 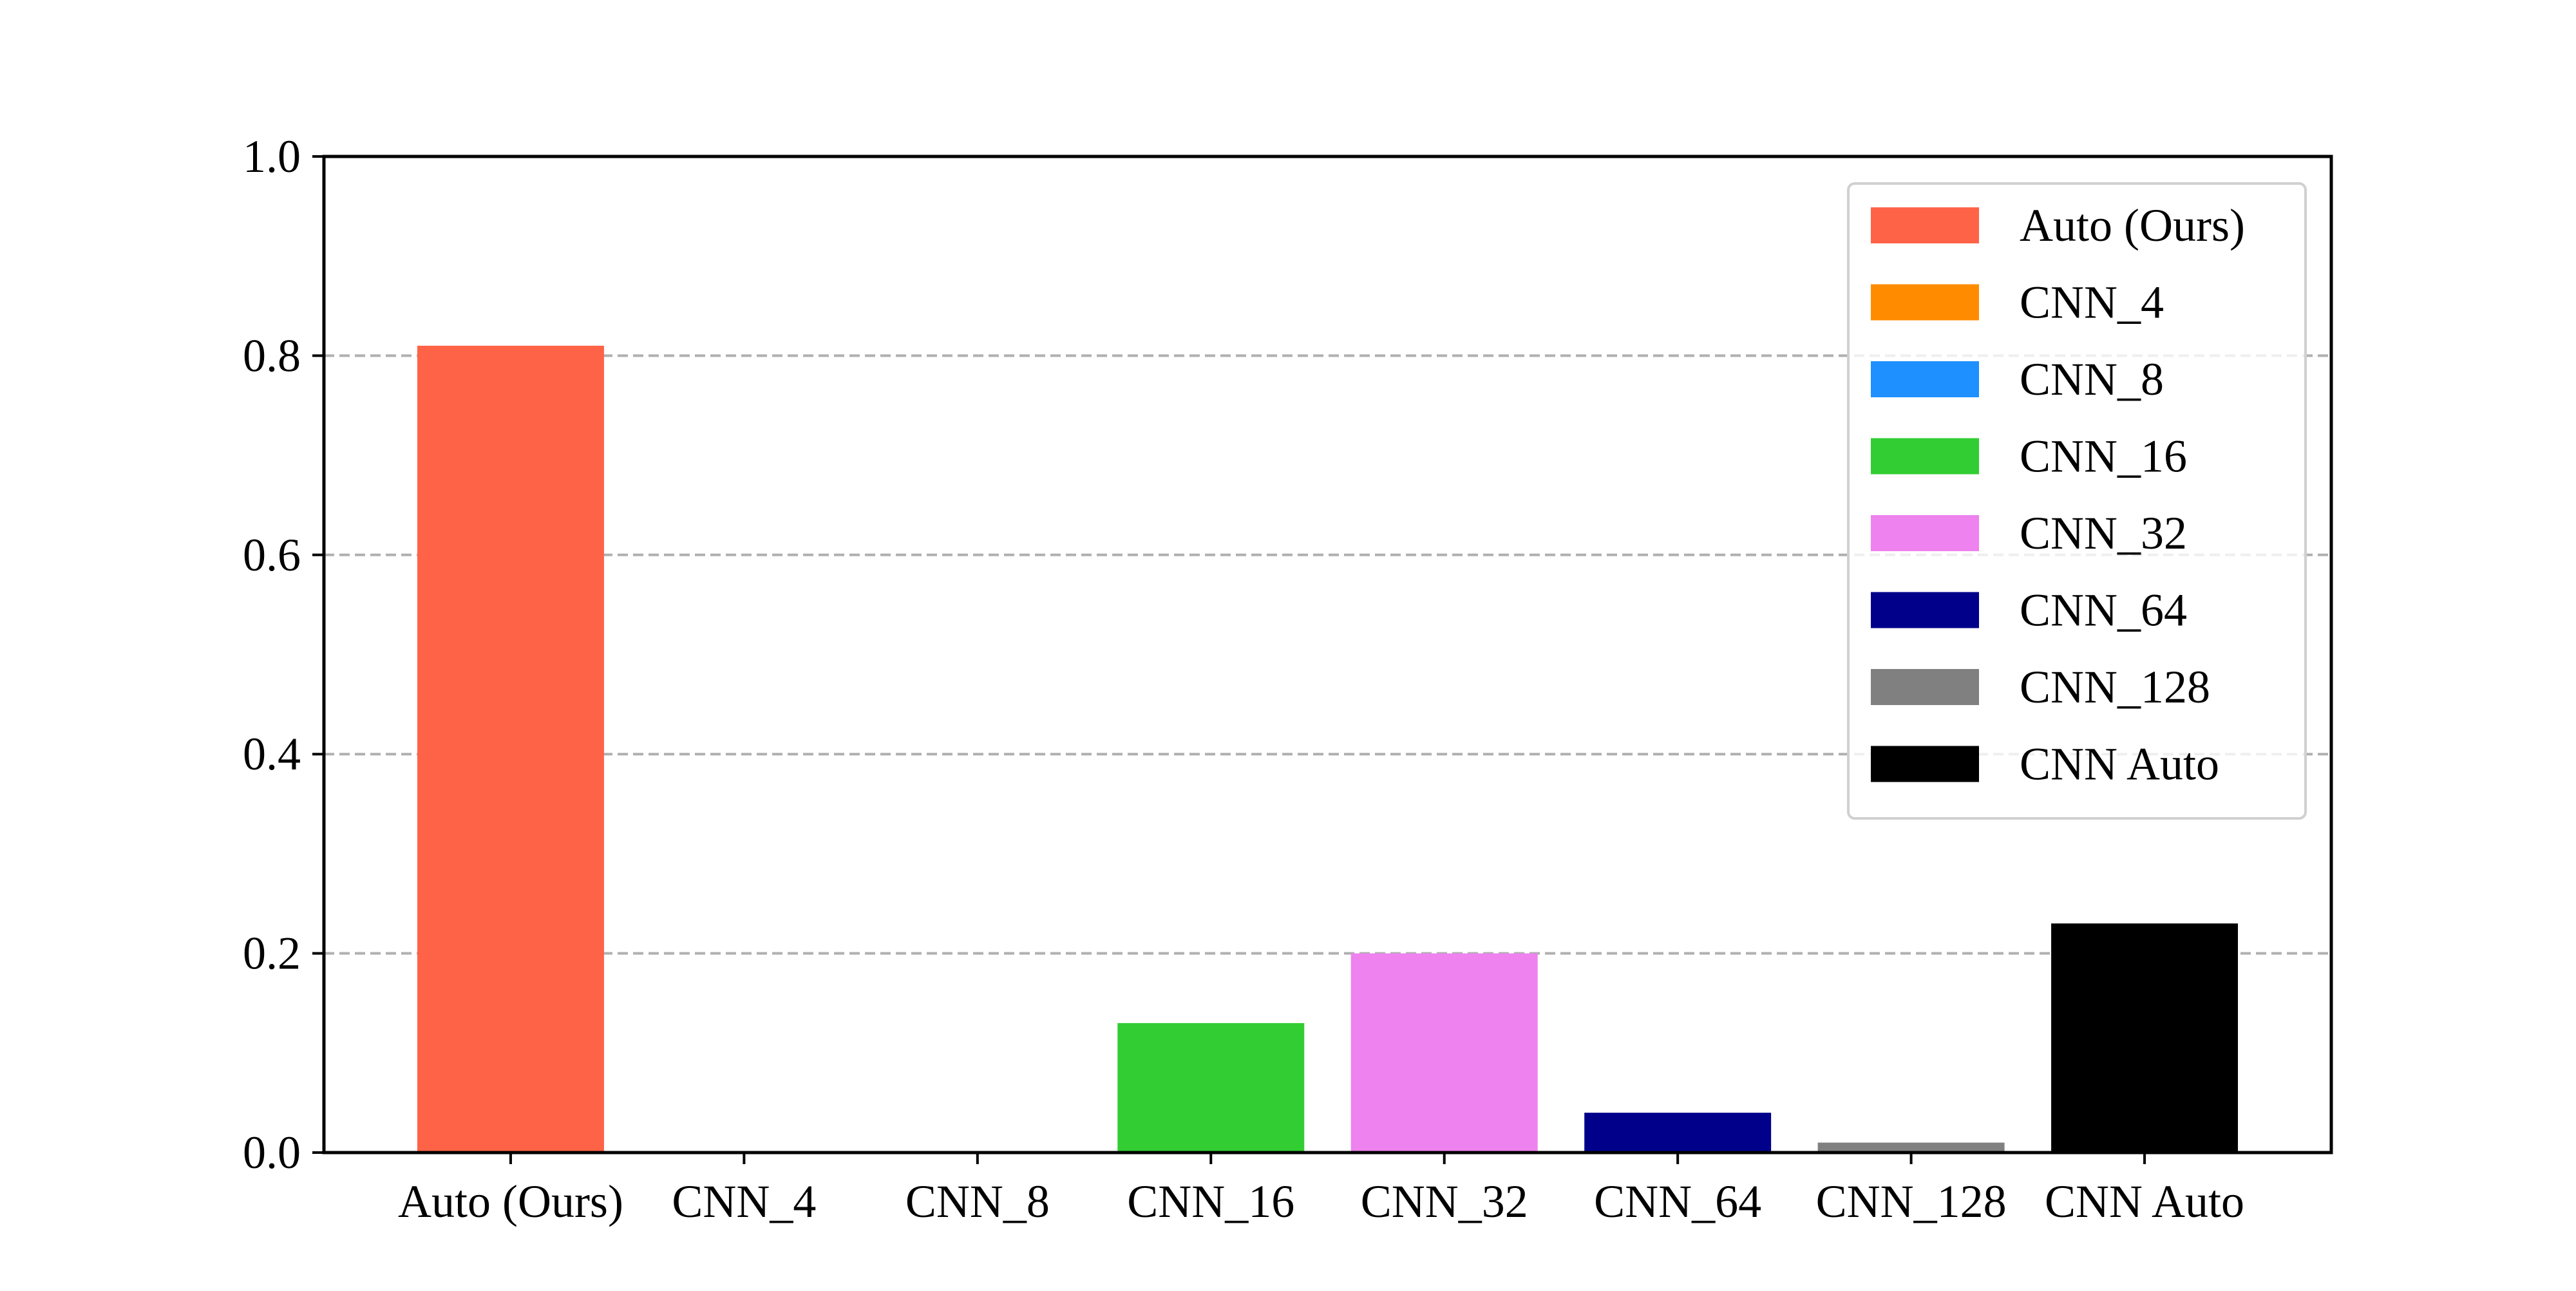 I want to click on x-tick-label: CNN Auto, so click(x=2144, y=1201).